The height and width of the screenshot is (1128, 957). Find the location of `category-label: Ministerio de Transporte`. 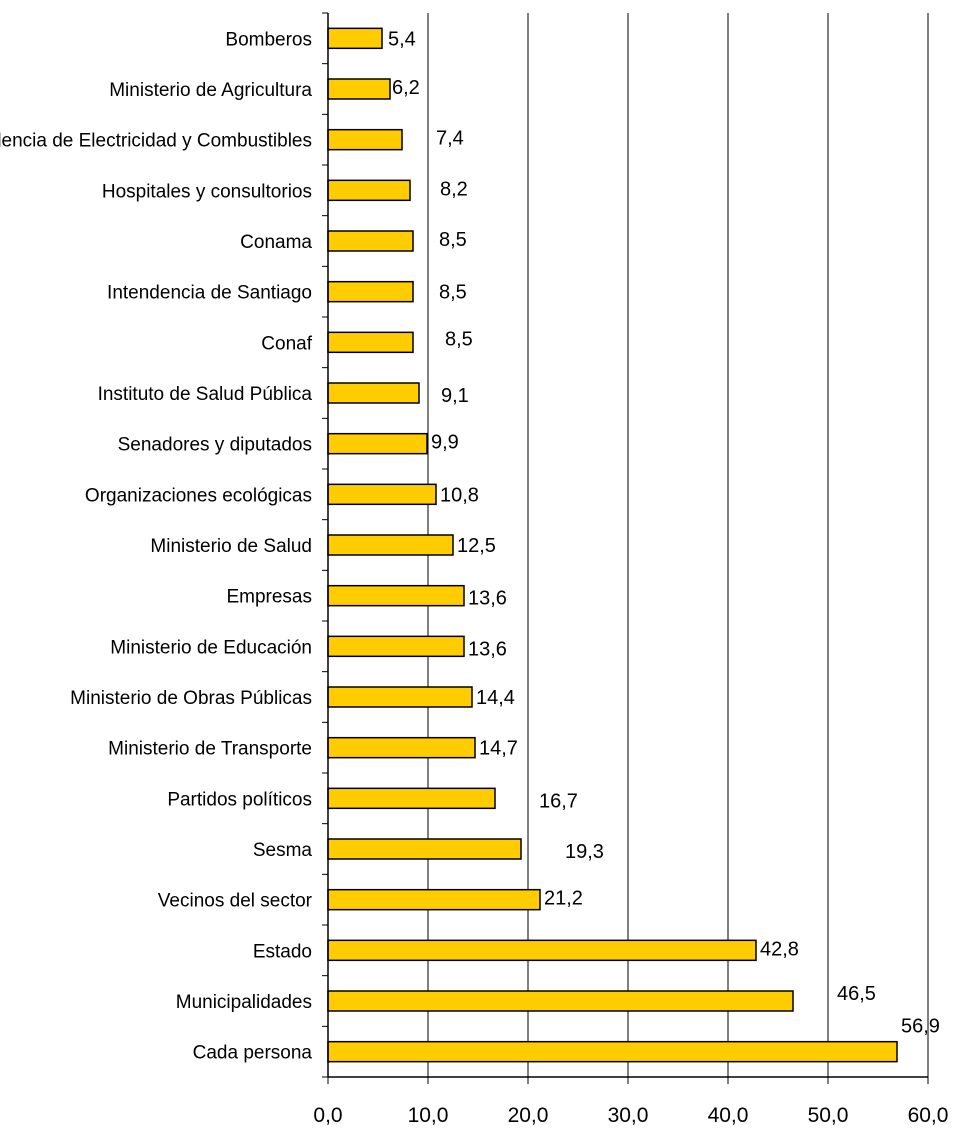

category-label: Ministerio de Transporte is located at coordinates (210, 749).